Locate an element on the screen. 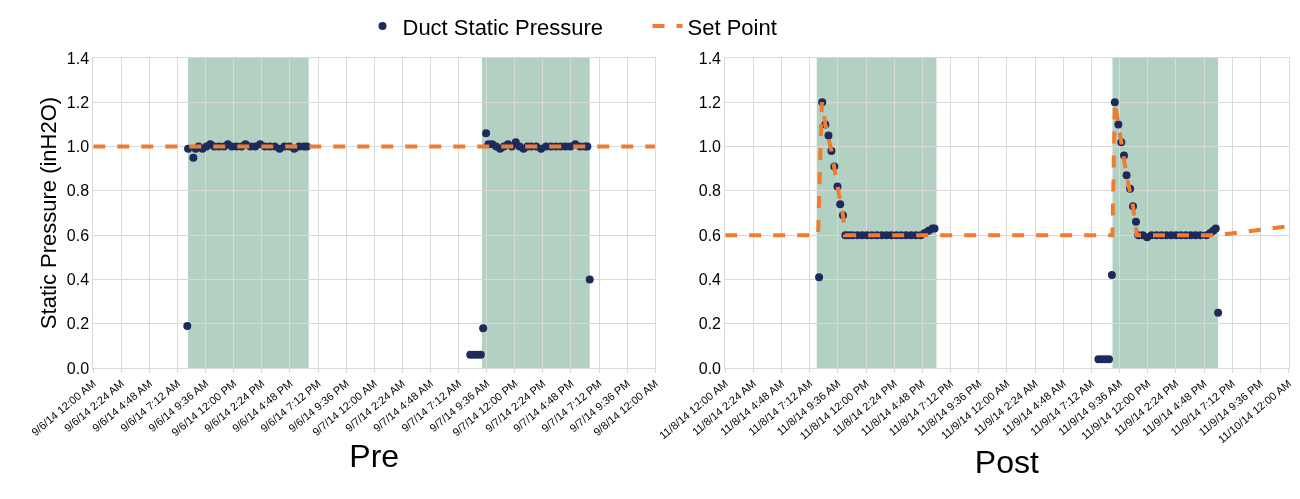  x-axis-title: Pre is located at coordinates (374, 455).